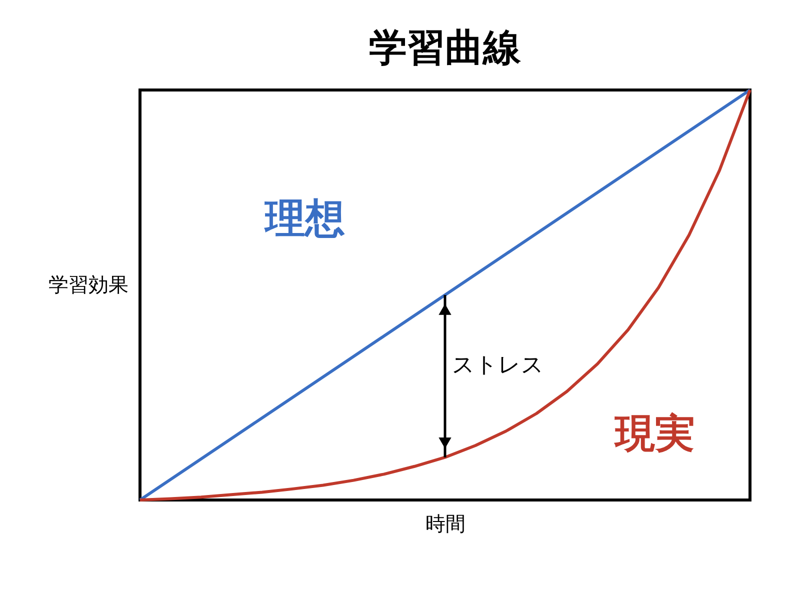 The image size is (800, 600). What do you see at coordinates (446, 524) in the screenshot?
I see `x-axis-title: 時間` at bounding box center [446, 524].